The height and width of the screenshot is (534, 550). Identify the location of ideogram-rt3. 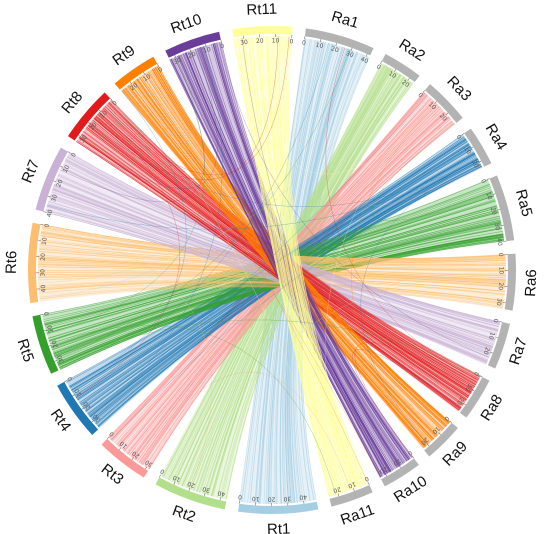
(125, 458).